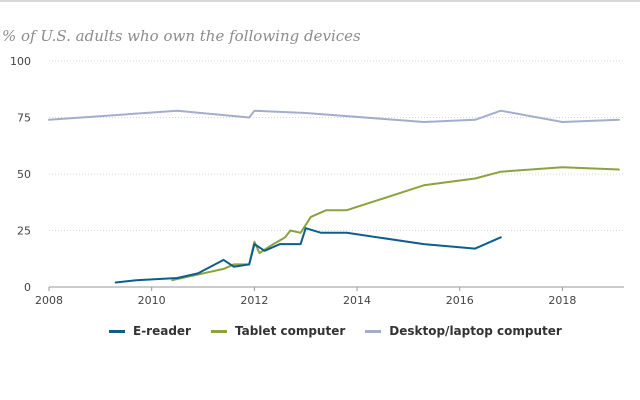  What do you see at coordinates (357, 300) in the screenshot?
I see `x-tick-label-2014: 2014` at bounding box center [357, 300].